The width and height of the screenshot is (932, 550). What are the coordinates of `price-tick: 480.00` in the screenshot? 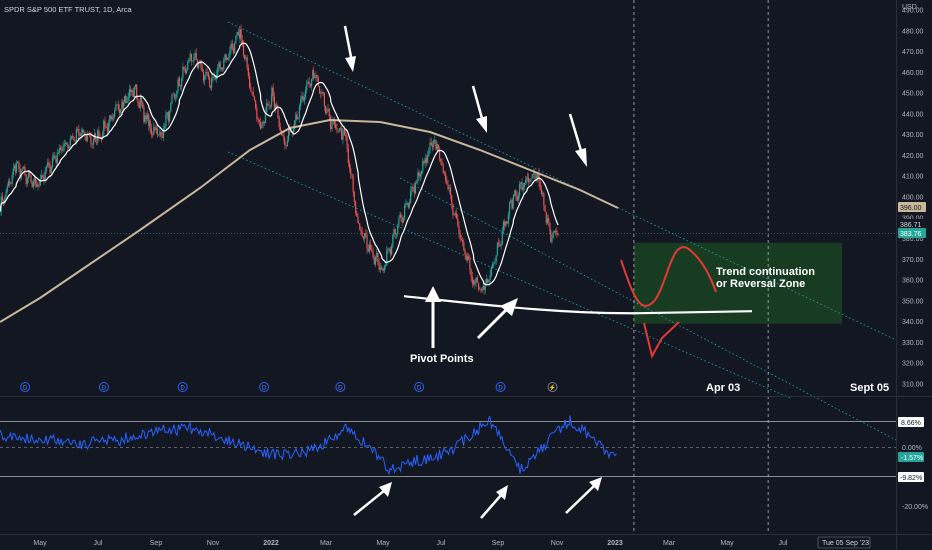 It's located at (913, 31).